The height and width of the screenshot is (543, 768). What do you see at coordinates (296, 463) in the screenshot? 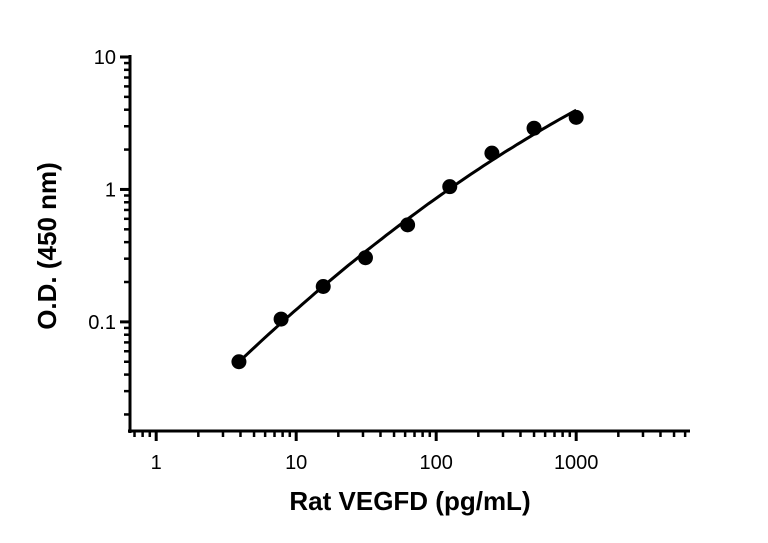
I see `x-tick-label: 10` at bounding box center [296, 463].